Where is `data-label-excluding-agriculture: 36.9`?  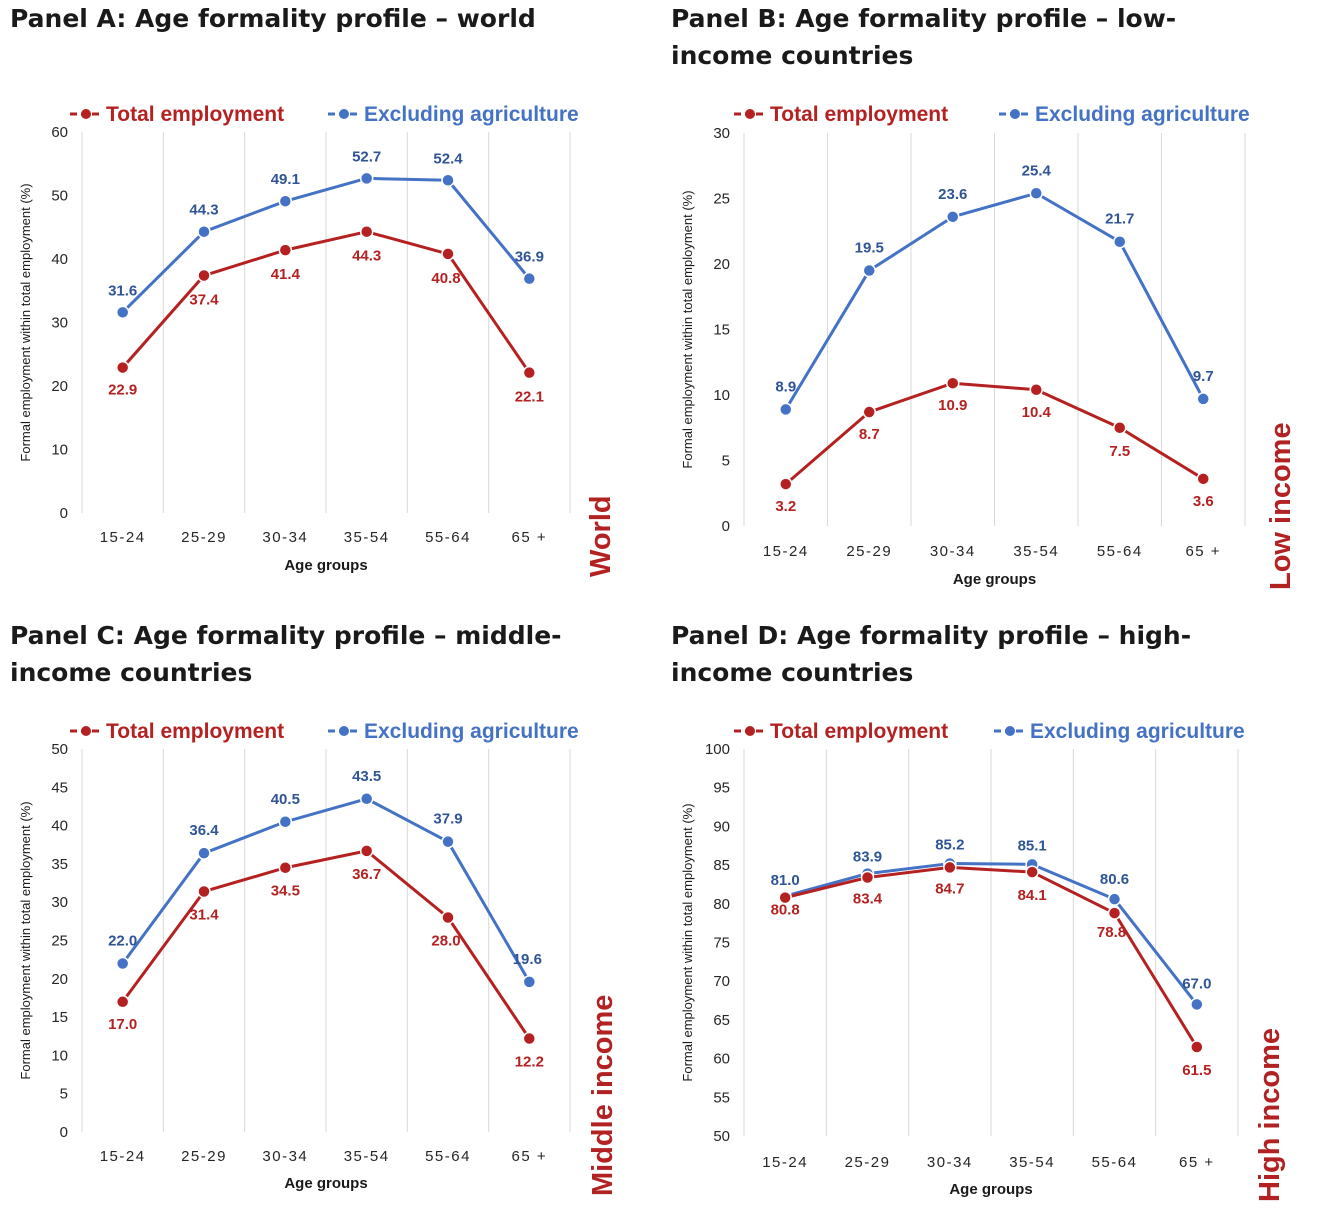
data-label-excluding-agriculture: 36.9 is located at coordinates (529, 257).